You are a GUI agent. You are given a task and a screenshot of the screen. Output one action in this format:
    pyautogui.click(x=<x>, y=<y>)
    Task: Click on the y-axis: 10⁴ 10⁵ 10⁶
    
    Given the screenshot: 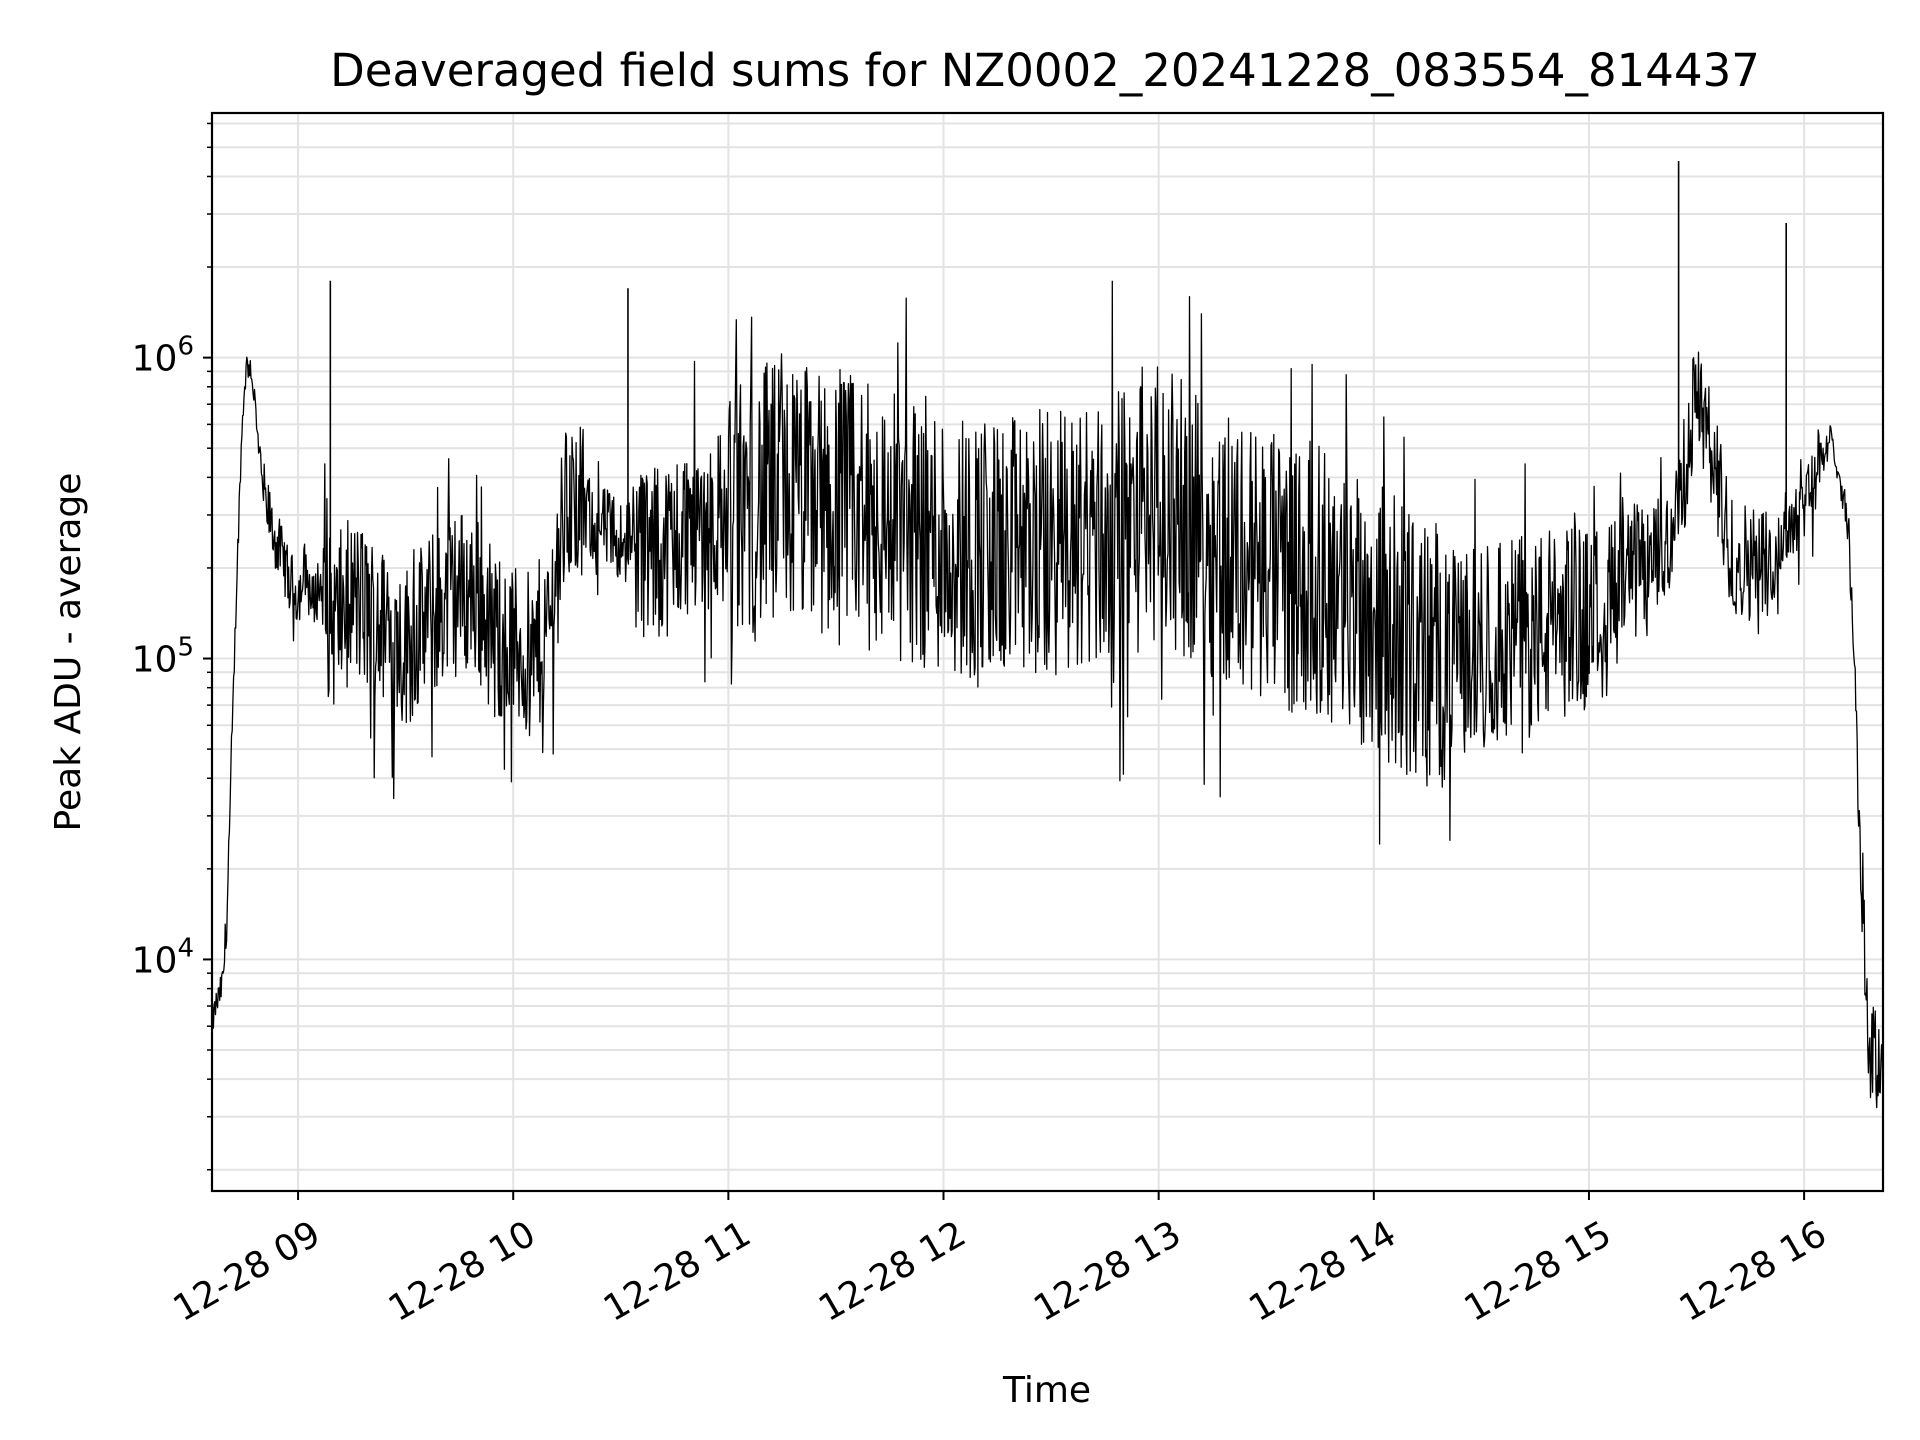 What is the action you would take?
    pyautogui.click(x=172, y=646)
    